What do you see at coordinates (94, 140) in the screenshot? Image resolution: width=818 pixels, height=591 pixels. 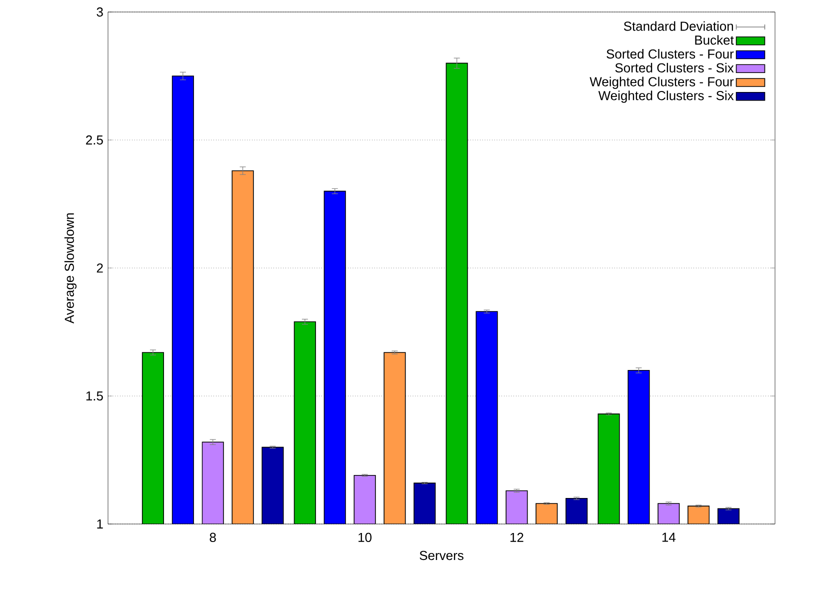 I see `y-tick-label: 2.5` at bounding box center [94, 140].